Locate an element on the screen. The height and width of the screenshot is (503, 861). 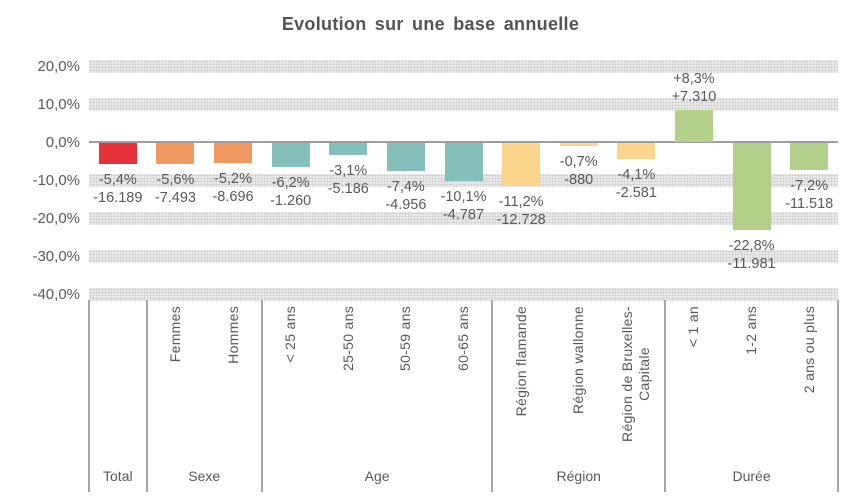
bar-value-label: -4,1% -2.581 is located at coordinates (636, 183).